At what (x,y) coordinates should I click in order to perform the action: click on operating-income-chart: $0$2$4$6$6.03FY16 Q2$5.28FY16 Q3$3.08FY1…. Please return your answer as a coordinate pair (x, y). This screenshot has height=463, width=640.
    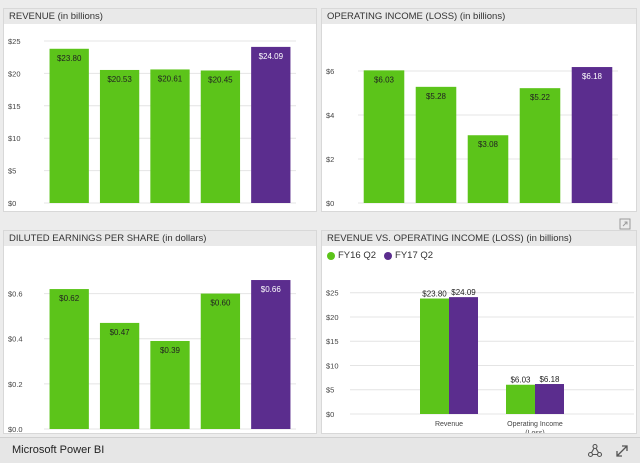
    Looking at the image, I should click on (472, 137).